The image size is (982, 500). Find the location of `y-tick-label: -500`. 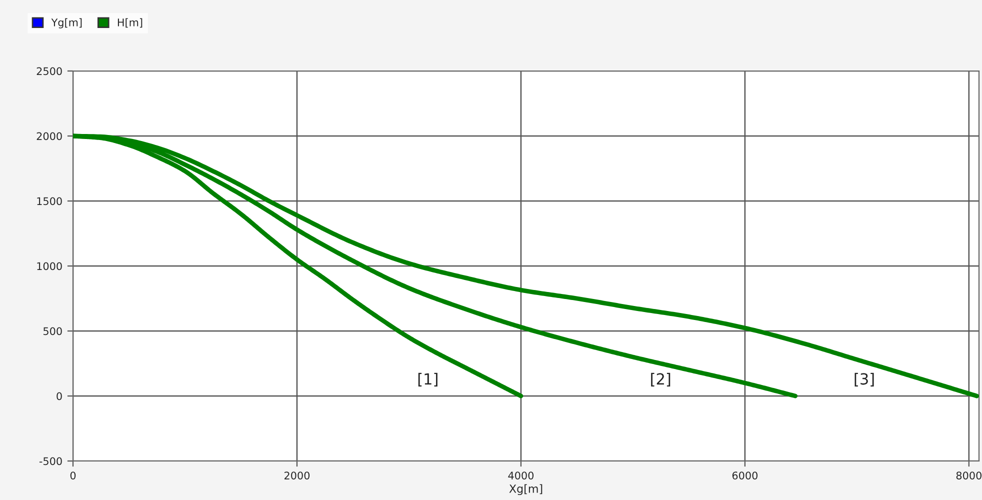

y-tick-label: -500 is located at coordinates (50, 461).